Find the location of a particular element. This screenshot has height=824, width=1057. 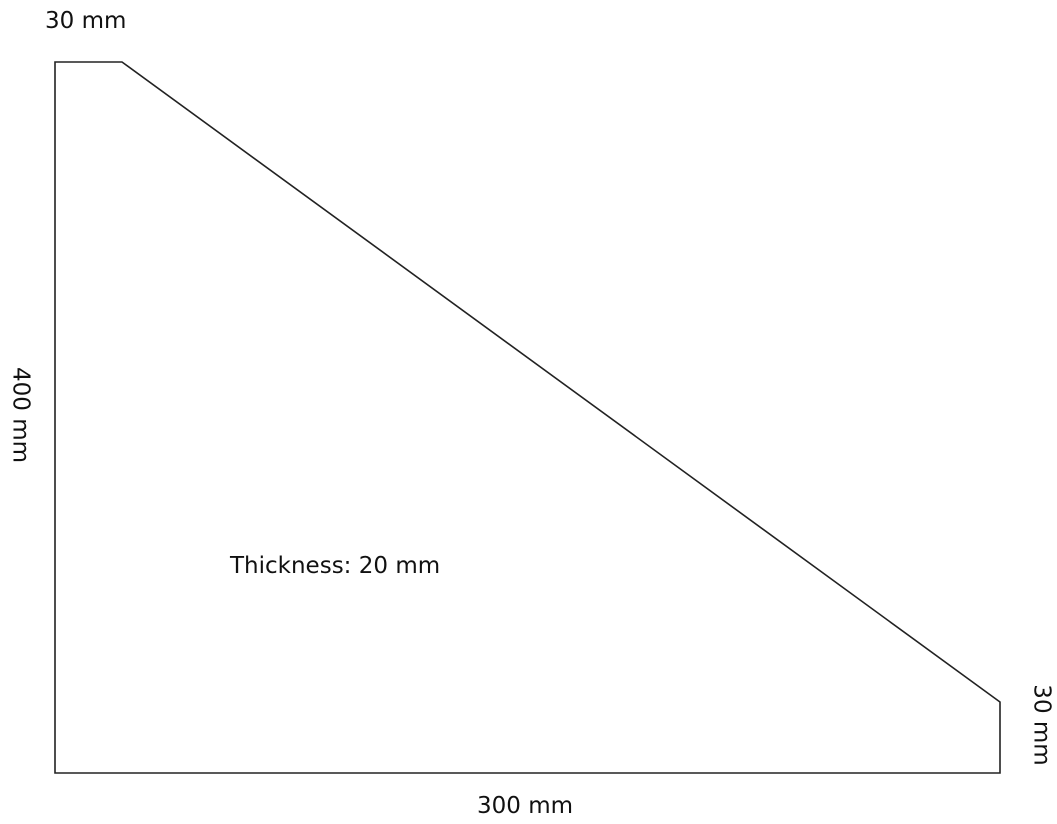

thickness-label: Thickness: 20 mm is located at coordinates (335, 566).